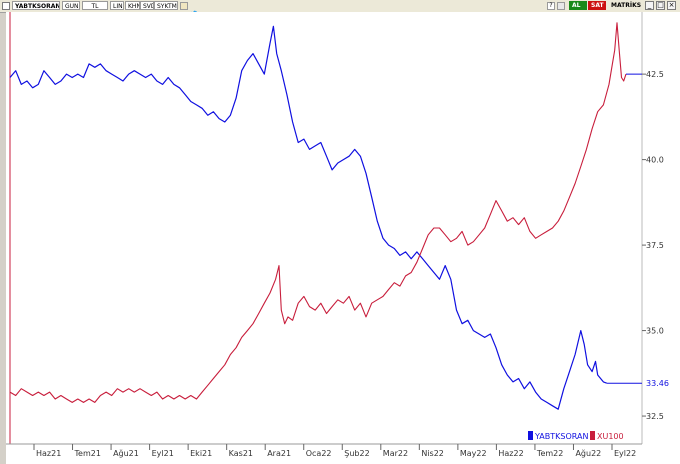 Image resolution: width=680 pixels, height=464 pixels. I want to click on y-tick-label: 32.5, so click(655, 416).